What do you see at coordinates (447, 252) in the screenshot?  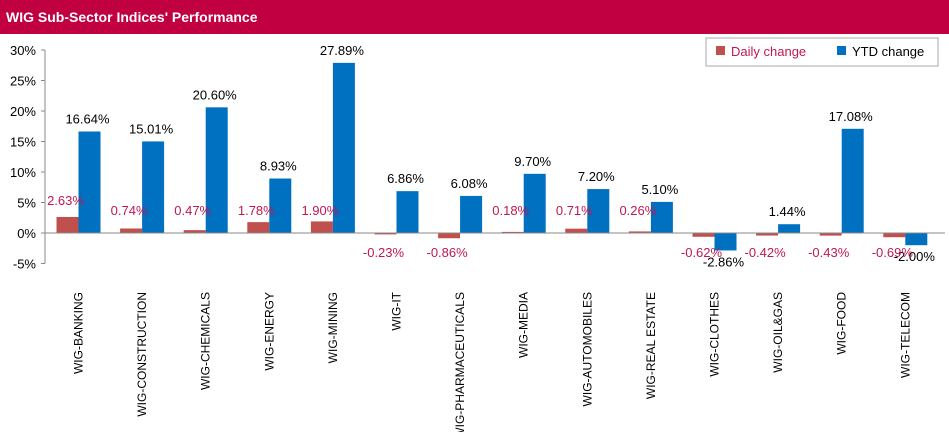 I see `data-label-daily-6: -0.86%` at bounding box center [447, 252].